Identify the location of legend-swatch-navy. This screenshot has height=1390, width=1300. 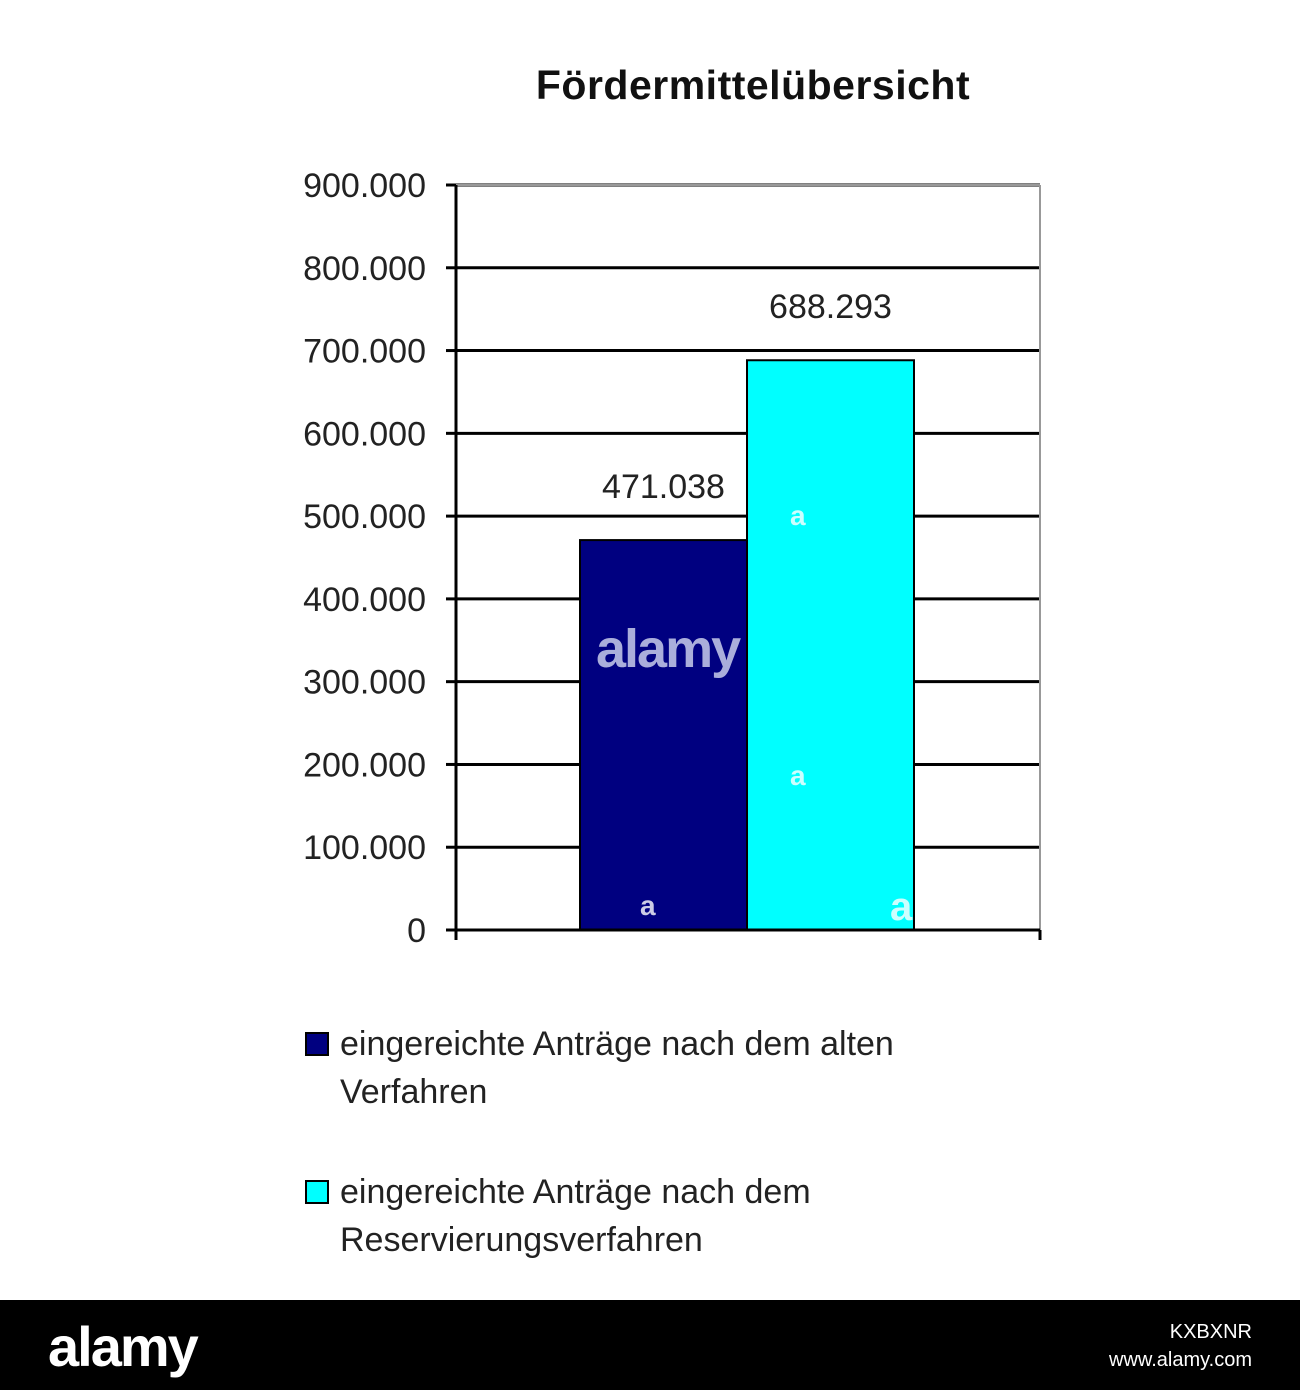
(317, 1044).